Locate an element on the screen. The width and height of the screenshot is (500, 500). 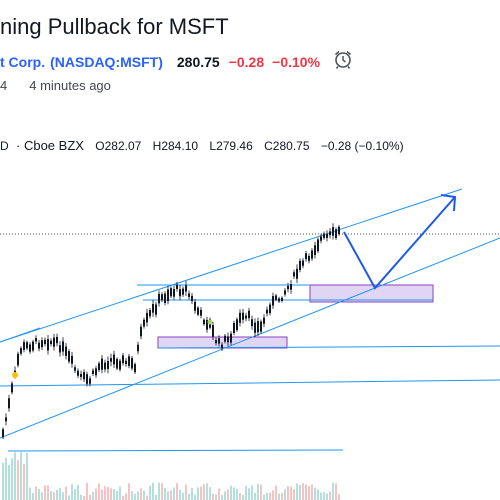
ticker-link: (NASDAQ:MSFT) is located at coordinates (106, 62).